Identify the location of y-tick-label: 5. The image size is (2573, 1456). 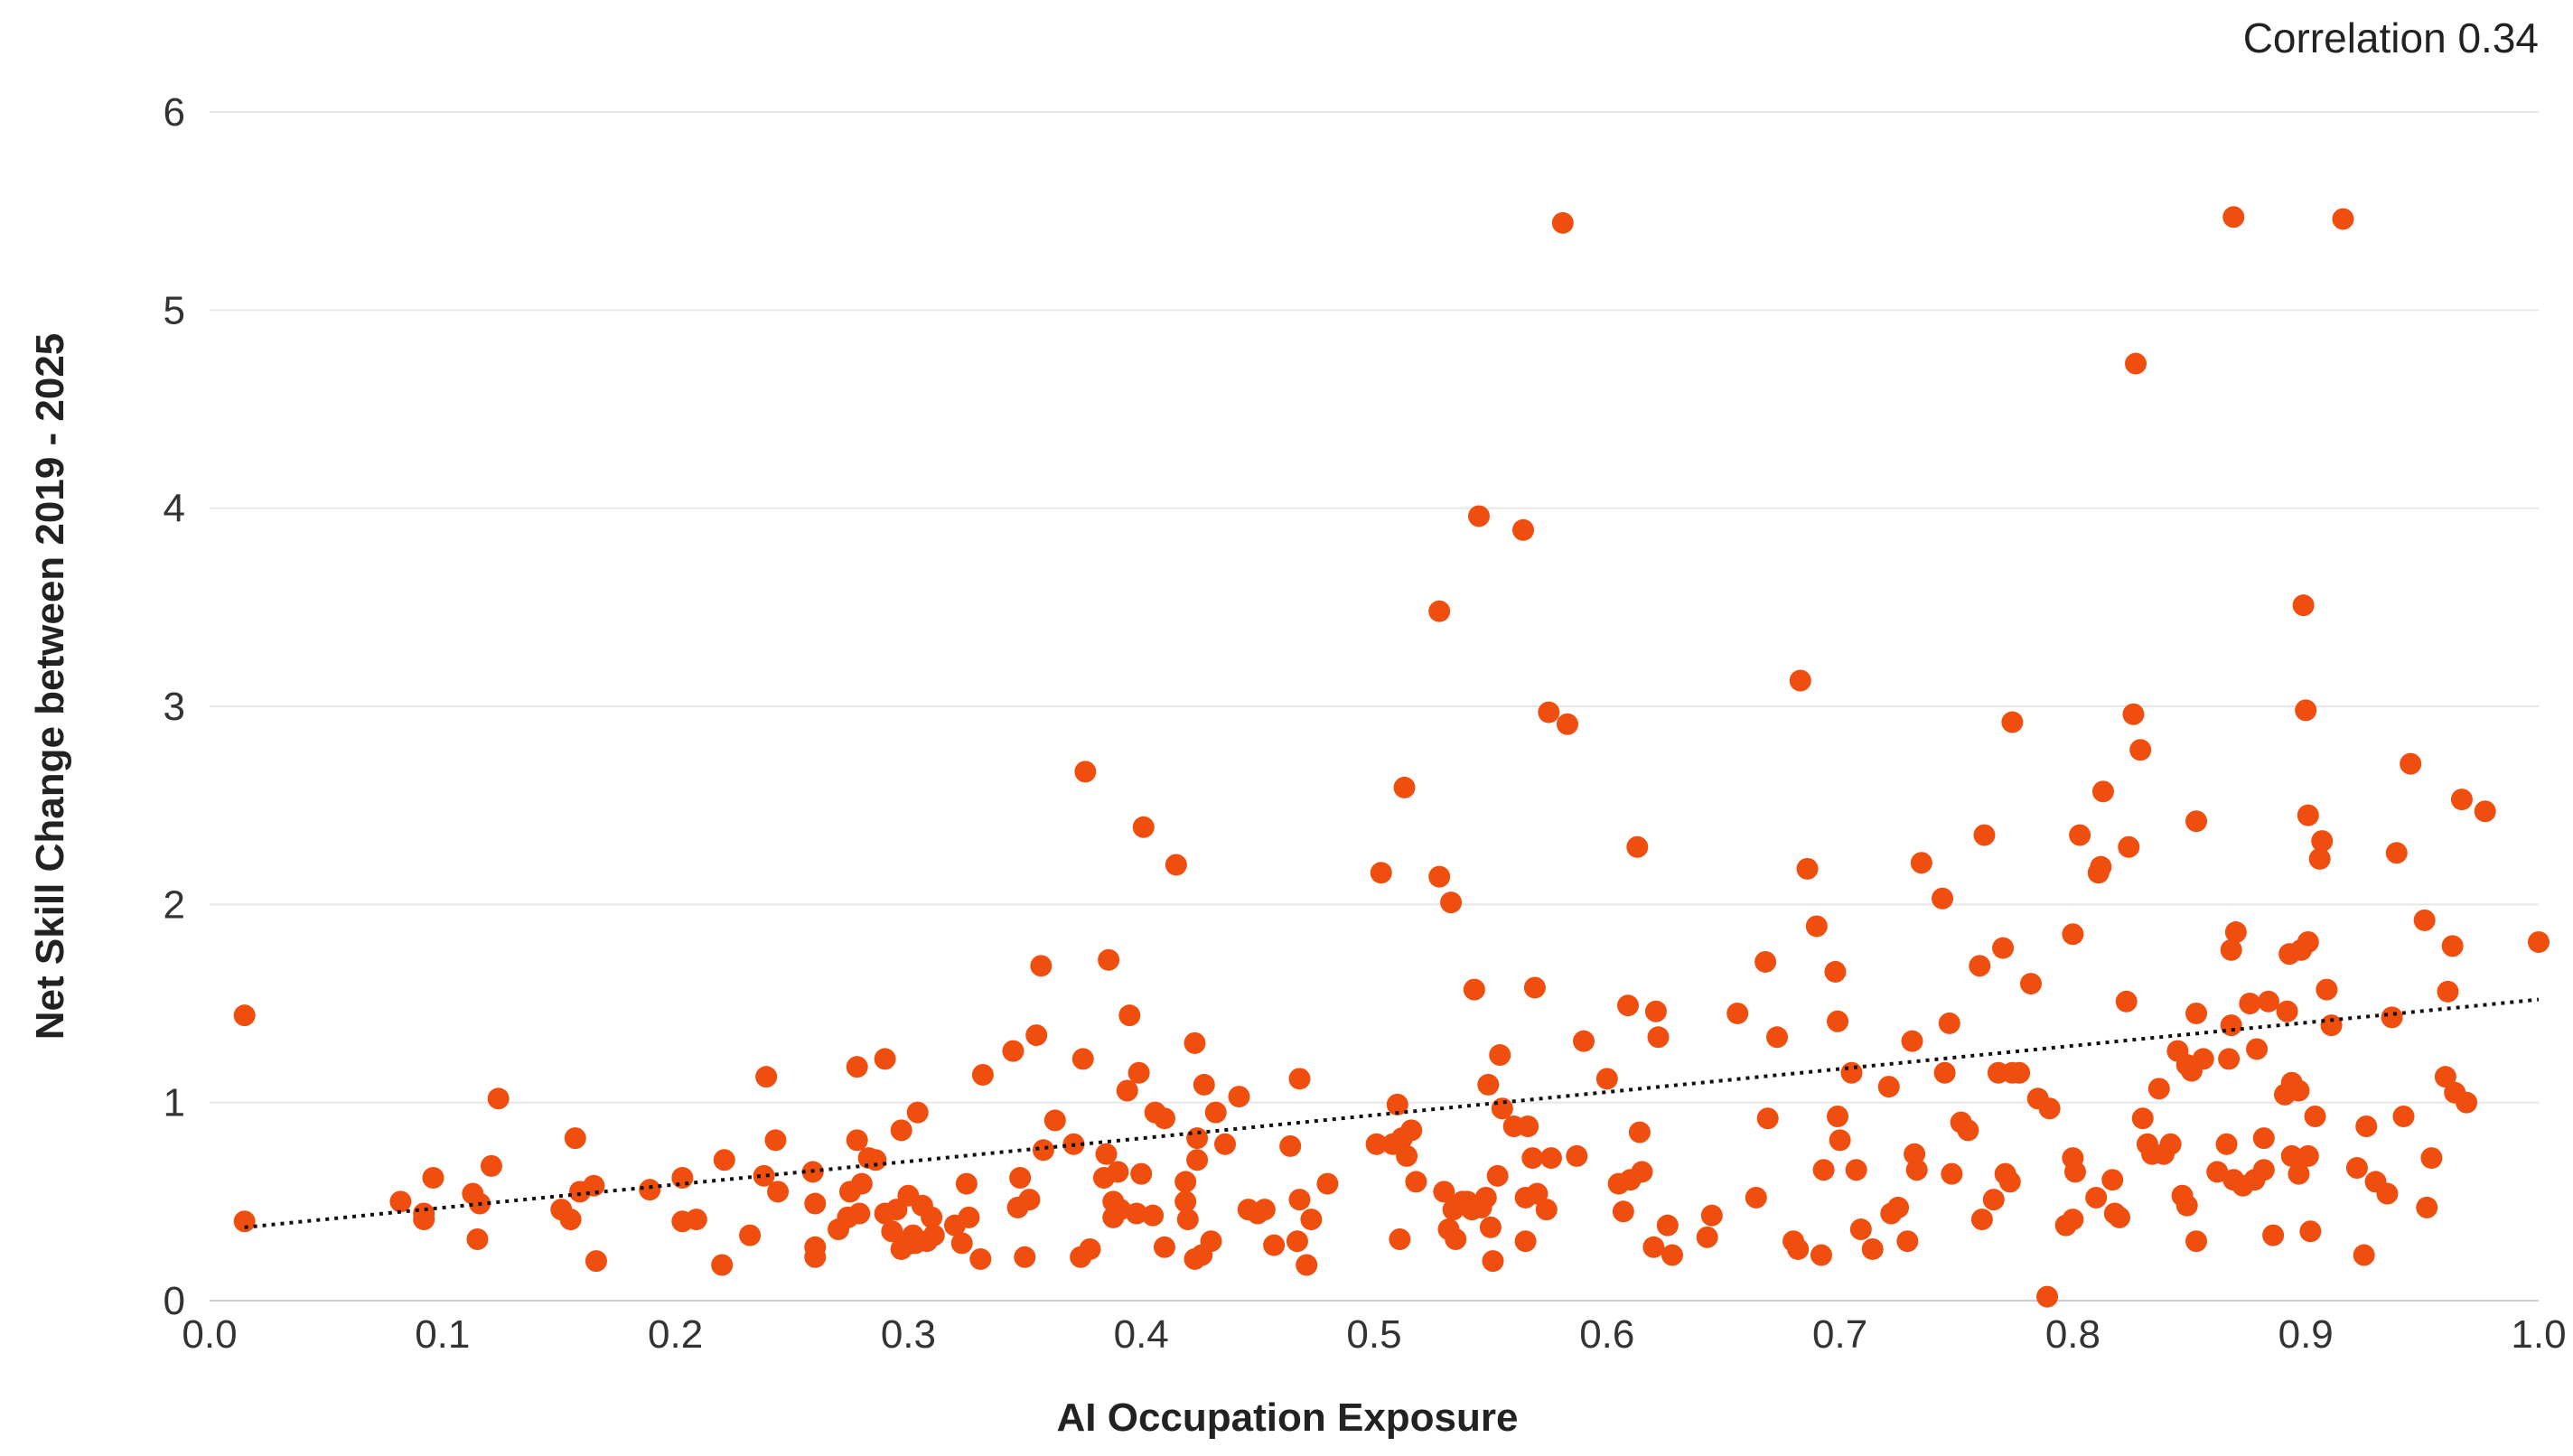
(175, 310).